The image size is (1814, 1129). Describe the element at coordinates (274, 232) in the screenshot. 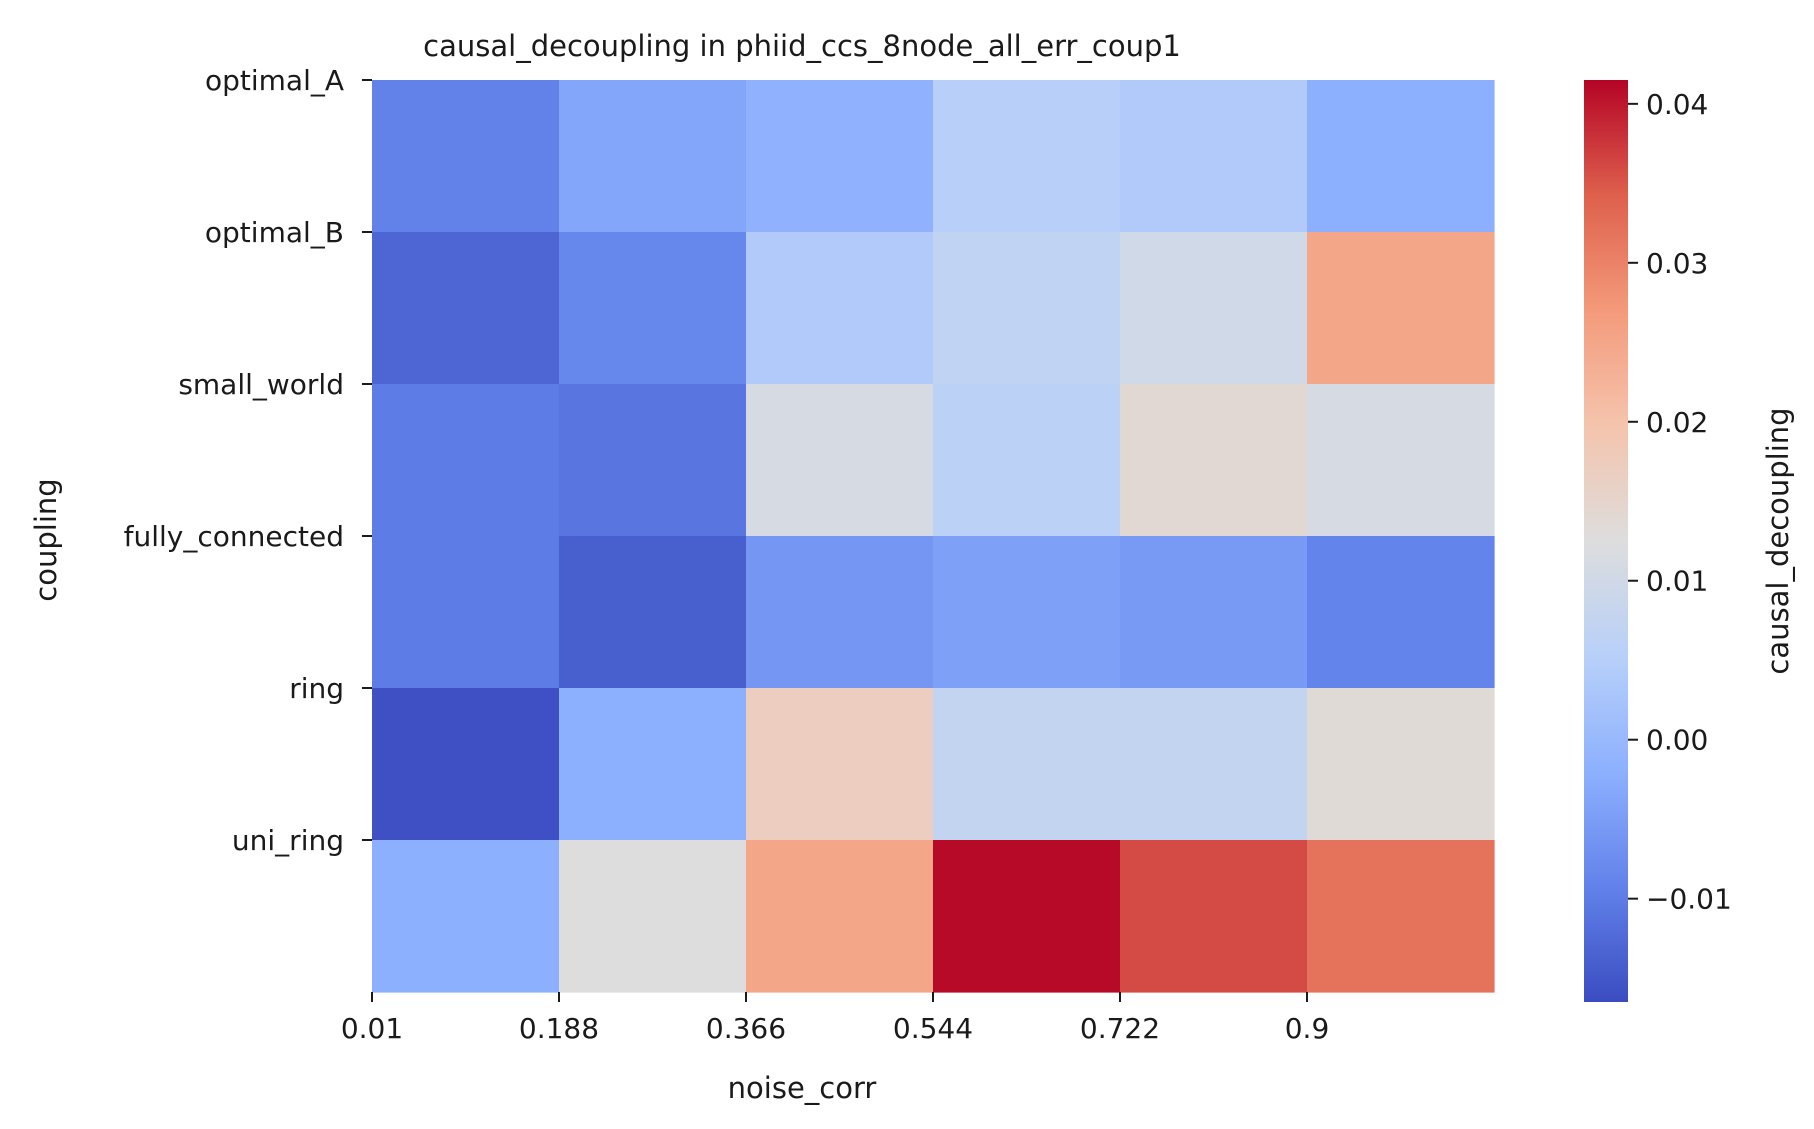

I see `y-tick-label: optimal_B` at that location.